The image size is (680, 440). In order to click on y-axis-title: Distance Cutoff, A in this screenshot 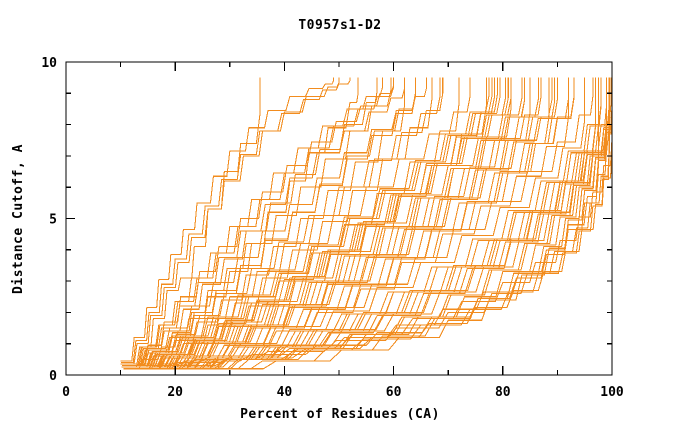, I will do `click(18, 219)`.